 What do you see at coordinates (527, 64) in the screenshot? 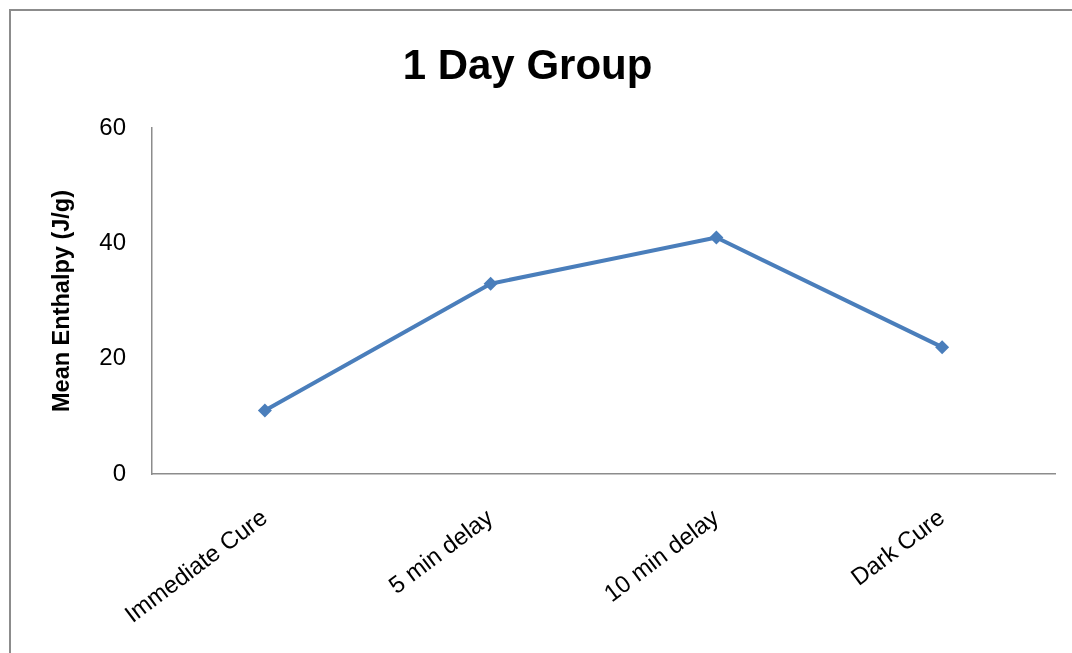
I see `chart-title: 1 Day Group` at bounding box center [527, 64].